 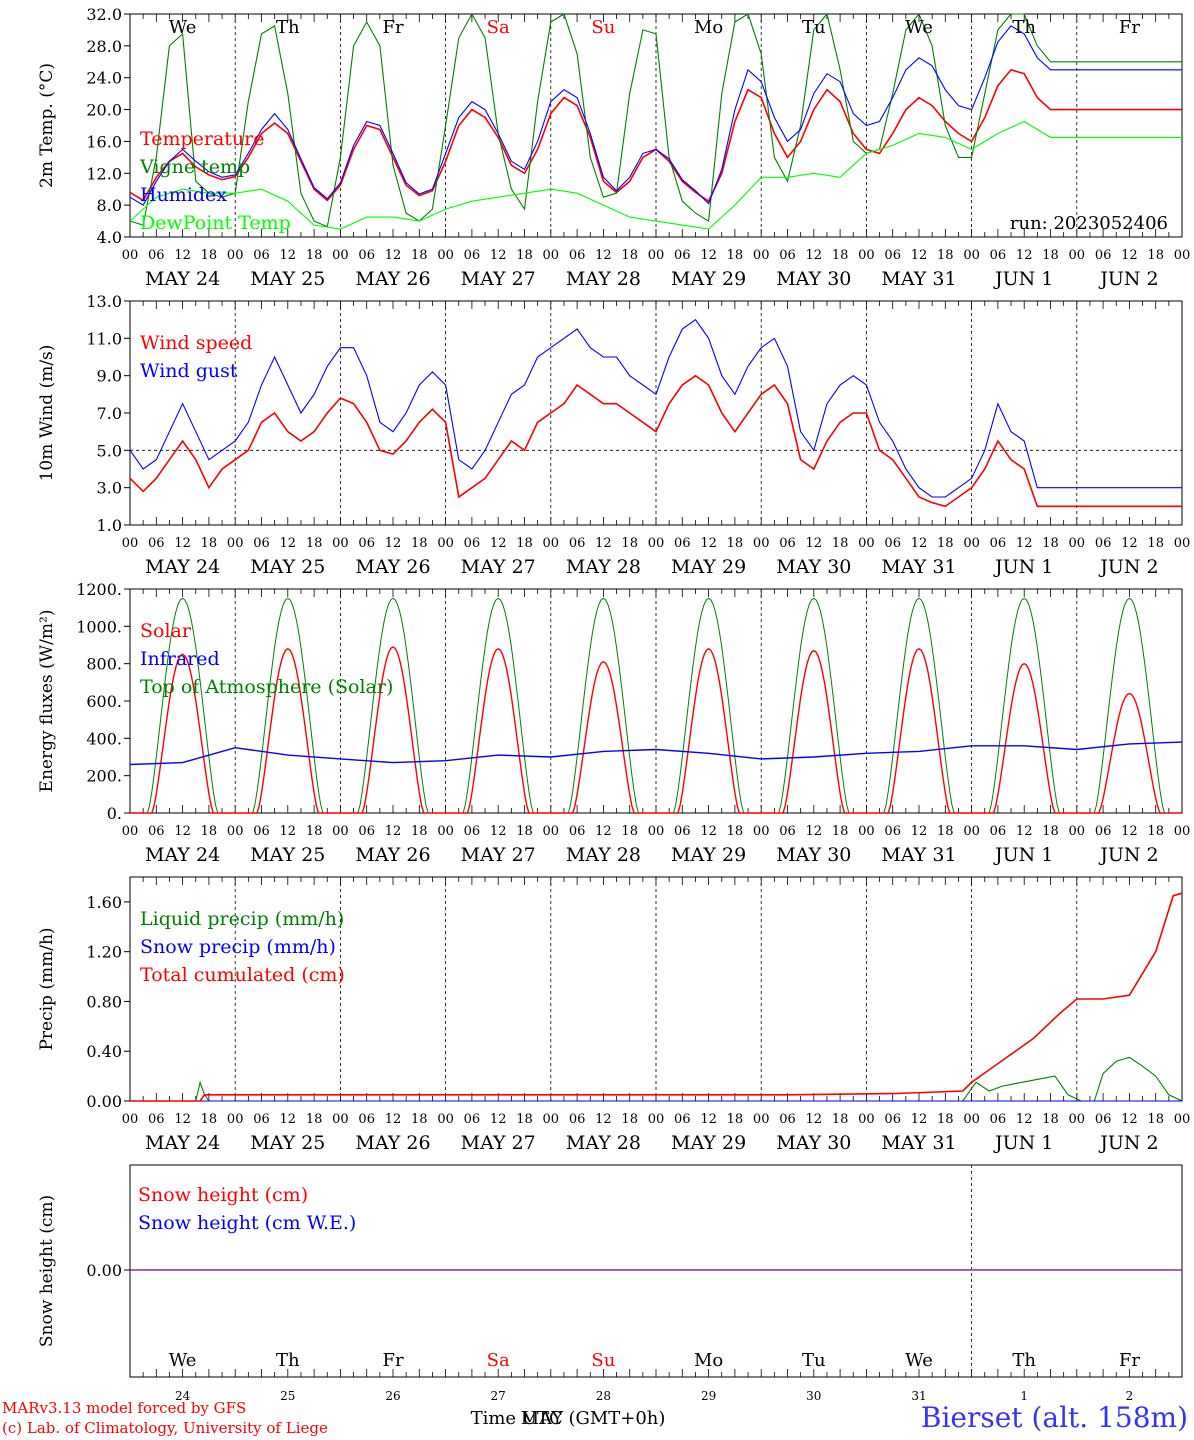 What do you see at coordinates (1024, 1360) in the screenshot?
I see `day-name-bottom: Th` at bounding box center [1024, 1360].